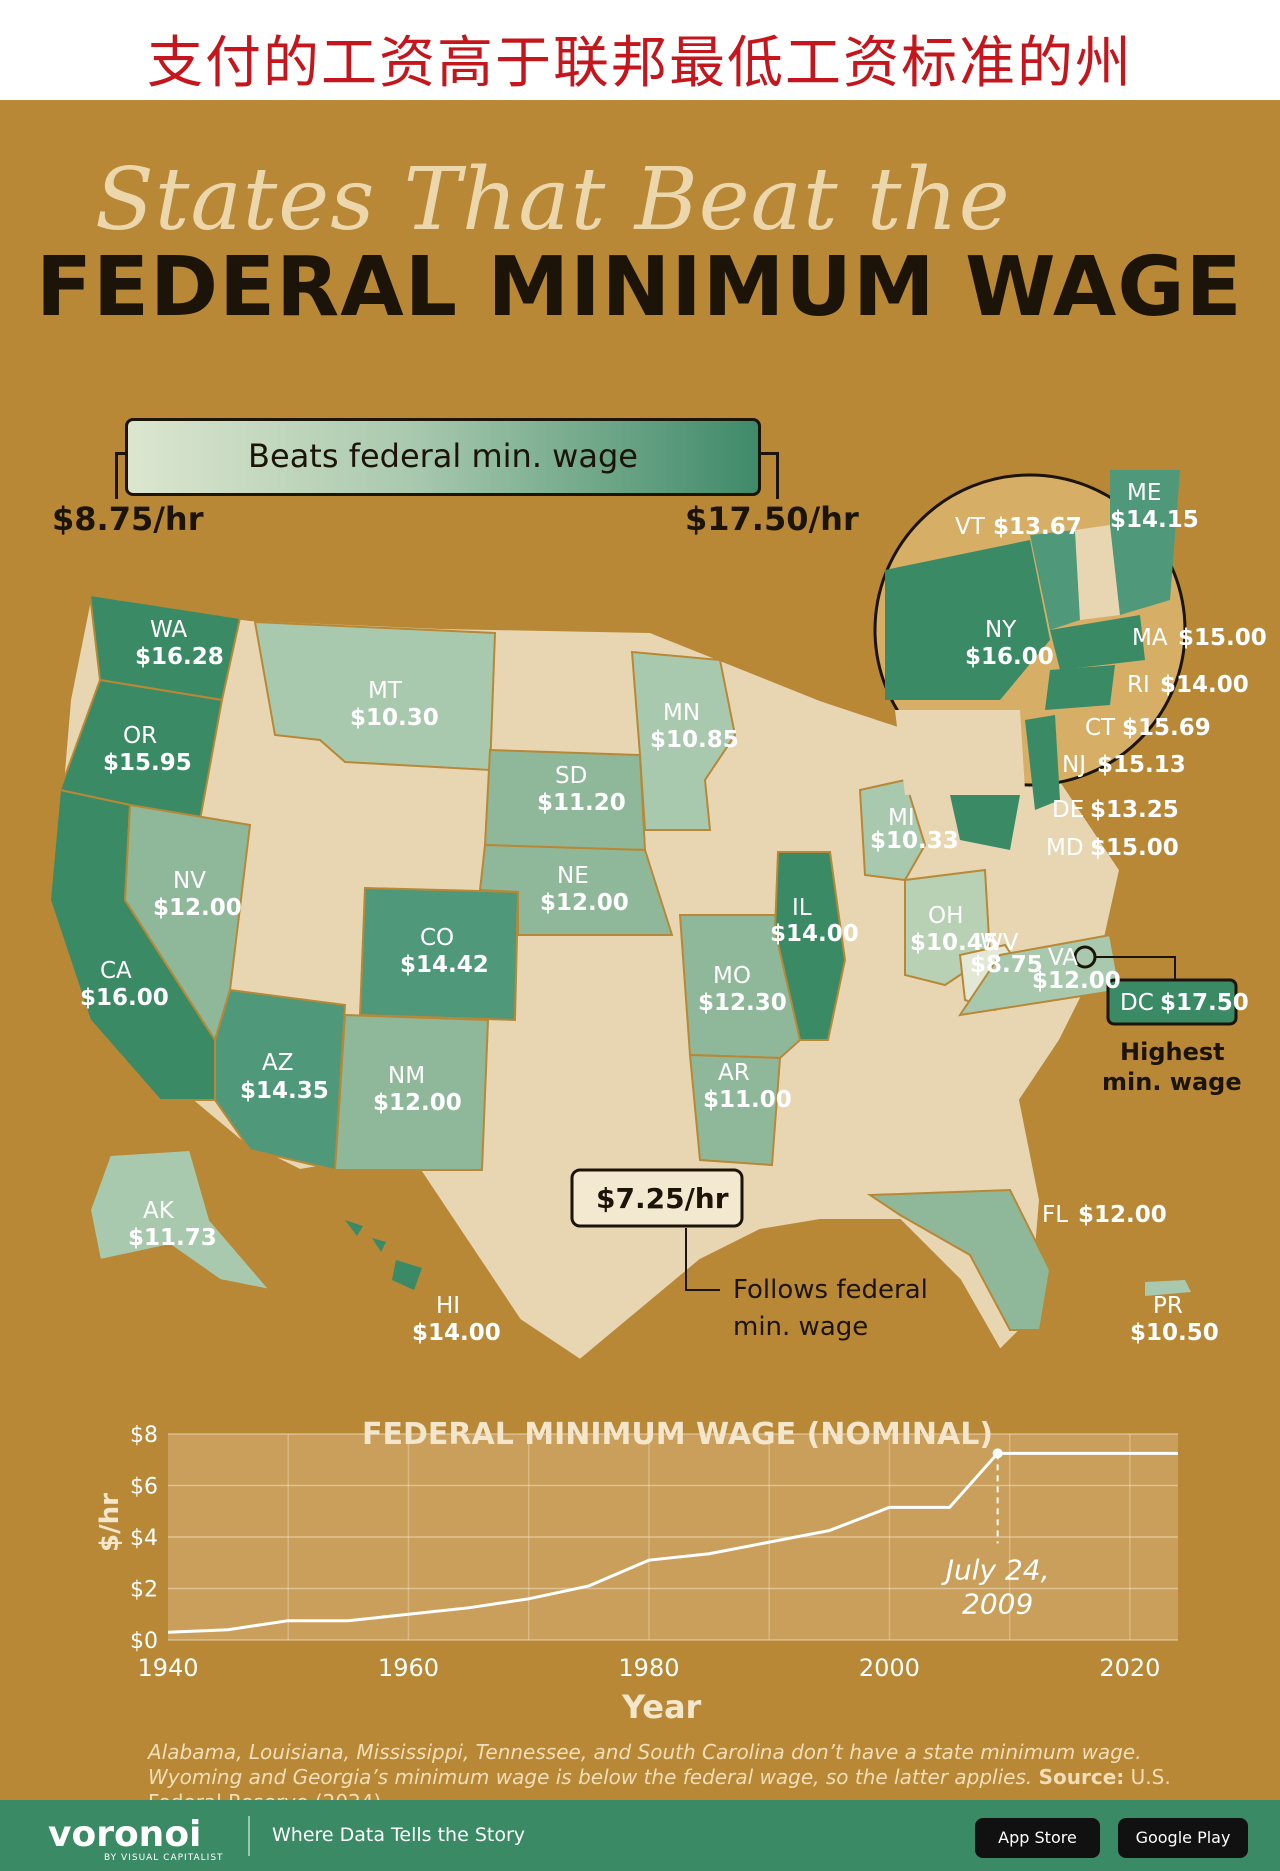  Describe the element at coordinates (1204, 1003) in the screenshot. I see `dc-wage: $17.50` at that location.